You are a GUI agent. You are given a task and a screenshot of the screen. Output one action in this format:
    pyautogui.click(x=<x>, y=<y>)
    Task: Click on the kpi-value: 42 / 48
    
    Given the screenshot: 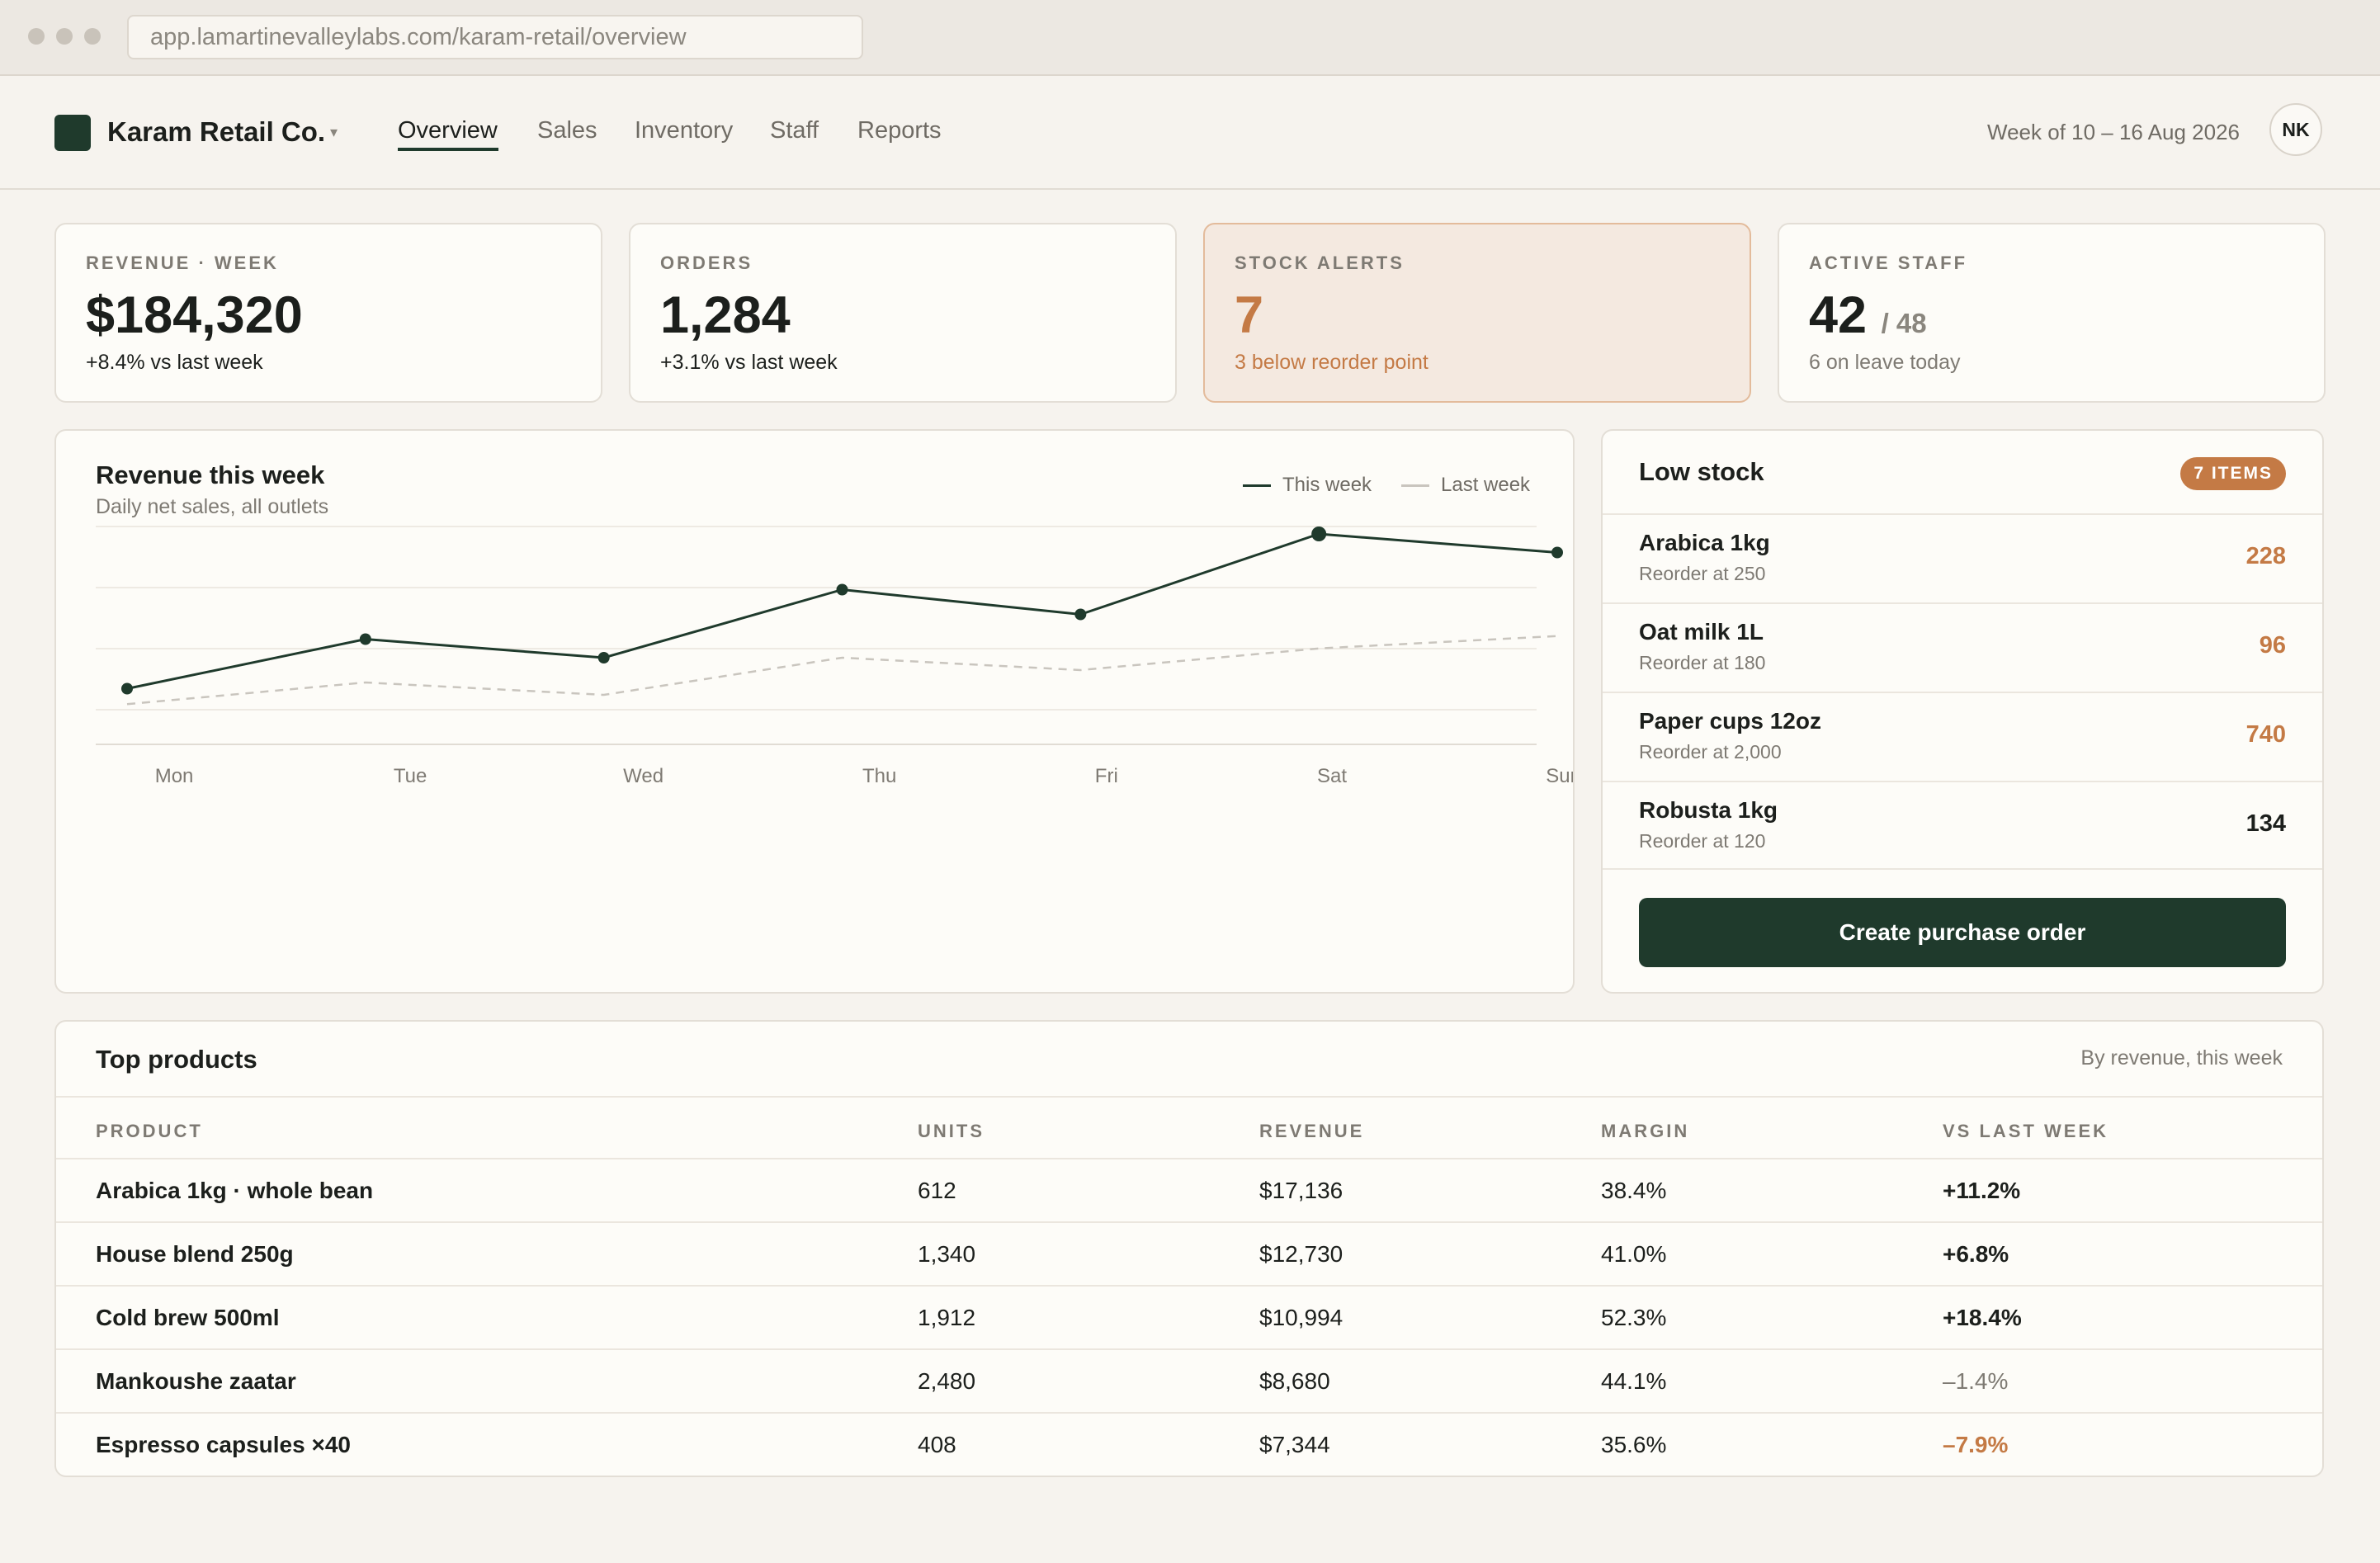 What is the action you would take?
    pyautogui.click(x=1868, y=319)
    